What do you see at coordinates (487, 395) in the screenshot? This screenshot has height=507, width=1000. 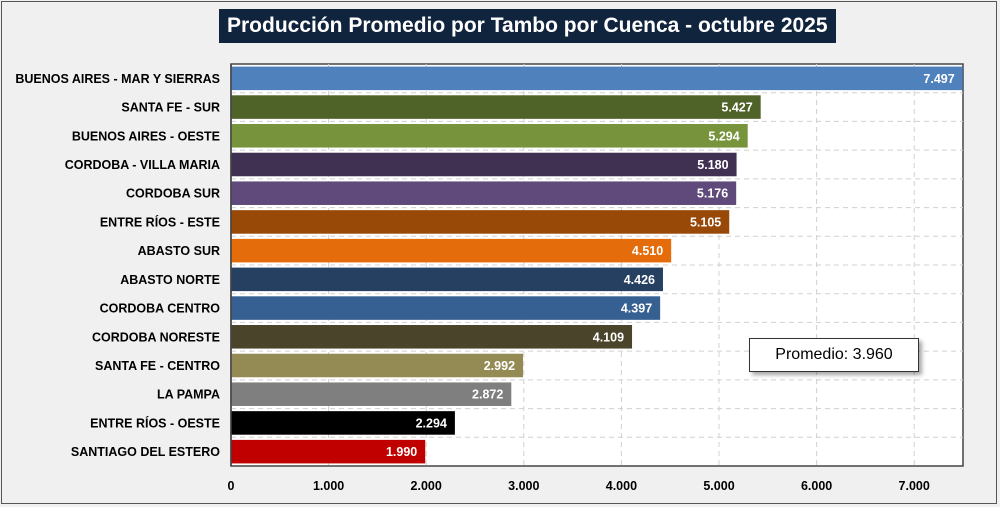 I see `value-label: 2.872` at bounding box center [487, 395].